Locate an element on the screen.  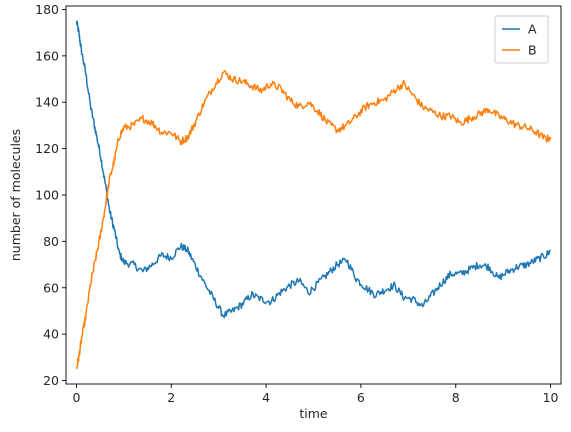
y-tick-label: 40 is located at coordinates (51, 334).